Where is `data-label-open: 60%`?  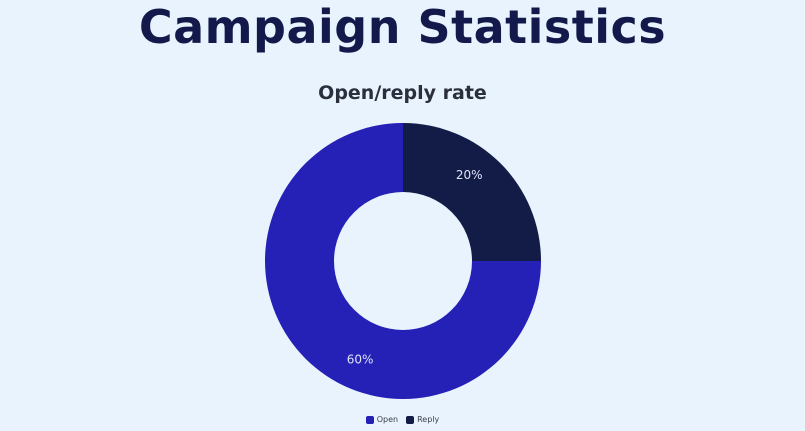 data-label-open: 60% is located at coordinates (360, 360).